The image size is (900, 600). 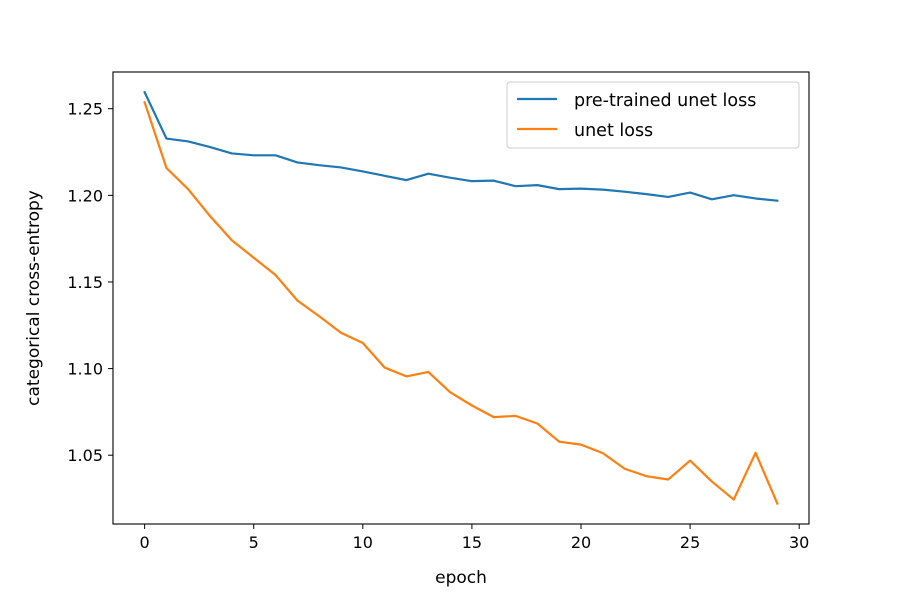 What do you see at coordinates (85, 195) in the screenshot?
I see `y-tick-label: 1.20` at bounding box center [85, 195].